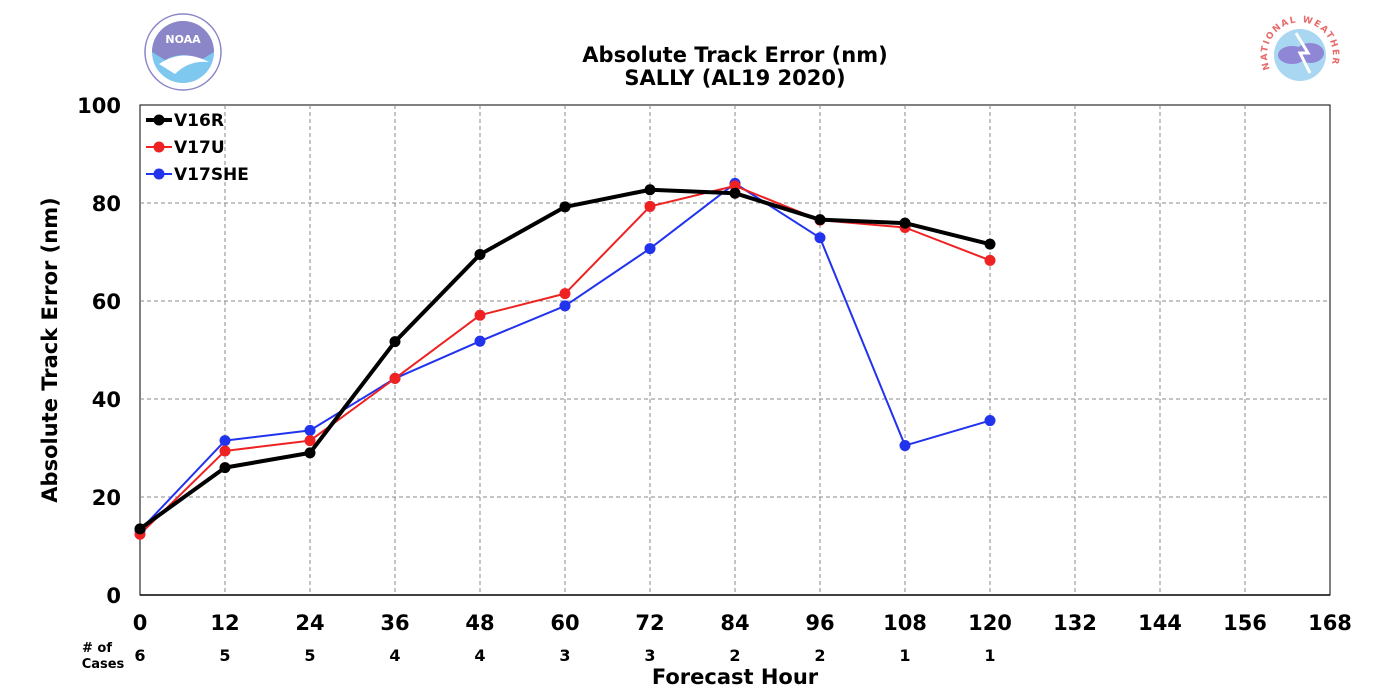 This screenshot has width=1400, height=700. Describe the element at coordinates (734, 55) in the screenshot. I see `chart-title: Absolute Track Error (nm)` at that location.